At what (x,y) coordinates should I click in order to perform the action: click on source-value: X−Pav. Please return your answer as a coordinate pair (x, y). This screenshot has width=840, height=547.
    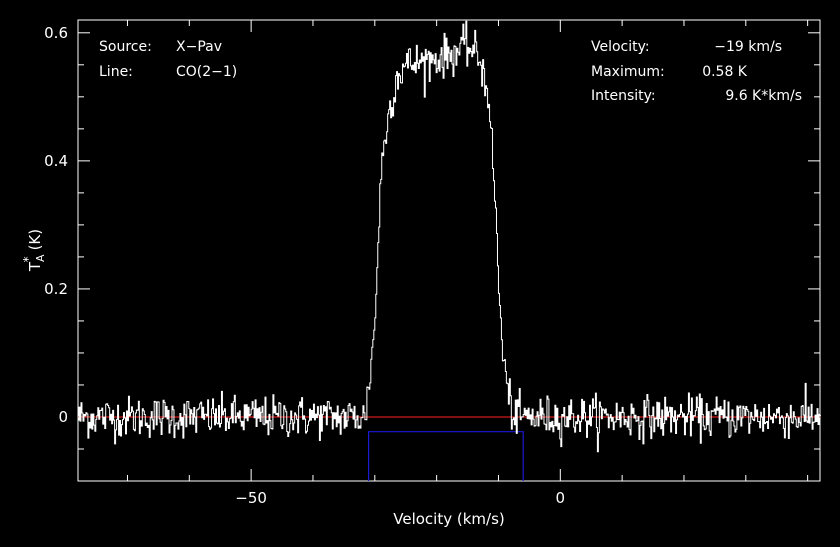
    Looking at the image, I should click on (199, 47).